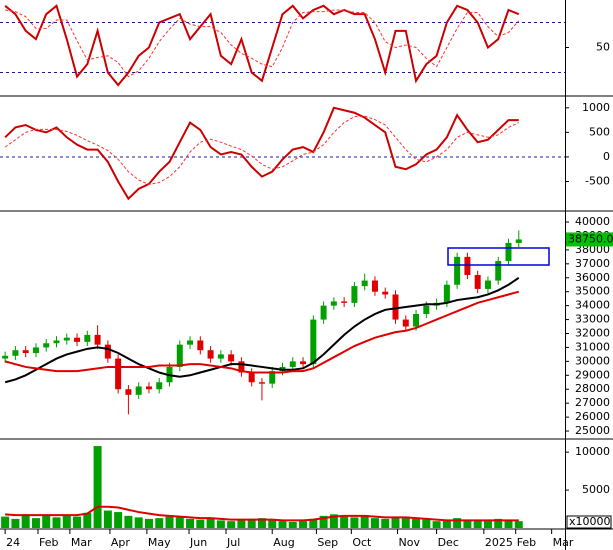 This screenshot has width=613, height=550. What do you see at coordinates (362, 542) in the screenshot?
I see `x-tick-label: Oct` at bounding box center [362, 542].